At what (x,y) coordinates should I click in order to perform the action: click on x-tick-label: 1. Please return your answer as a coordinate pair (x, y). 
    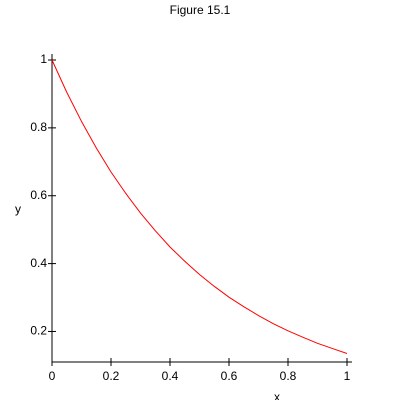
    Looking at the image, I should click on (347, 376).